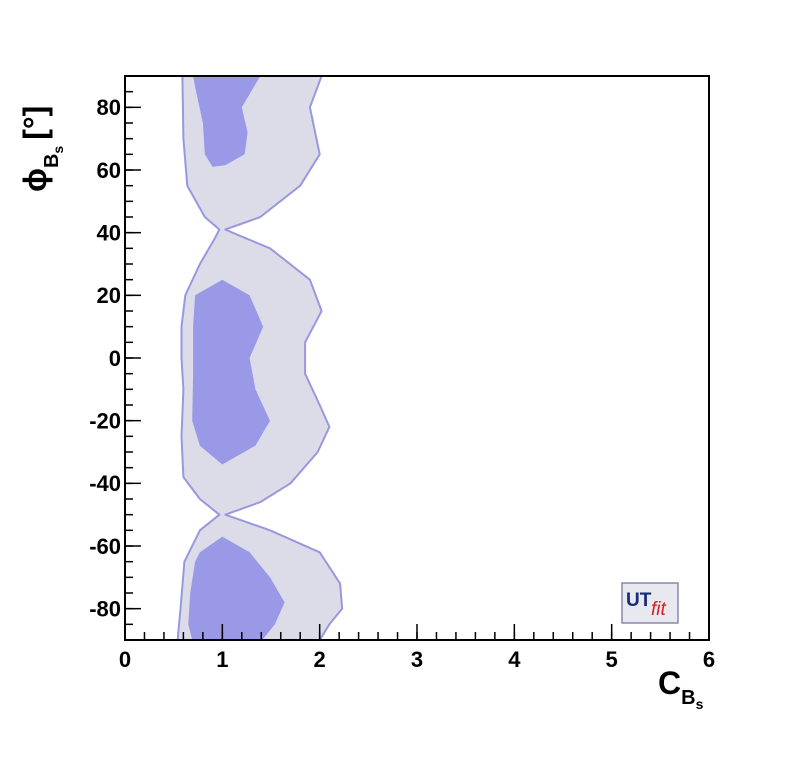 The width and height of the screenshot is (788, 759). What do you see at coordinates (681, 688) in the screenshot?
I see `x-axis-label: CBs` at bounding box center [681, 688].